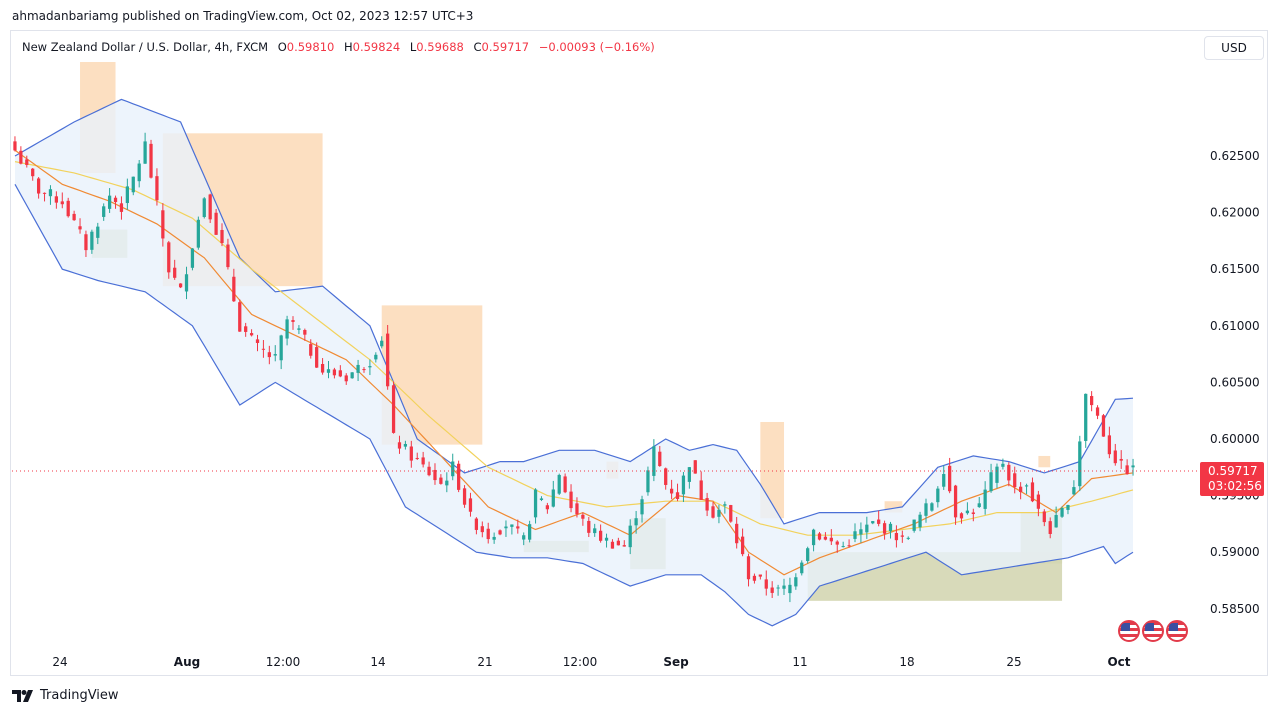  What do you see at coordinates (79, 695) in the screenshot?
I see `footer-brand-label: TradingView` at bounding box center [79, 695].